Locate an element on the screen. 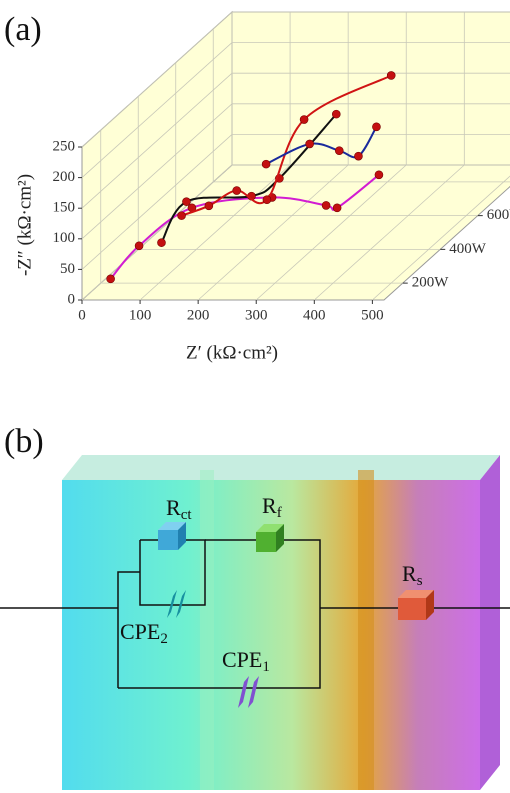 This screenshot has width=510, height=793. component-label: Rct is located at coordinates (179, 509).